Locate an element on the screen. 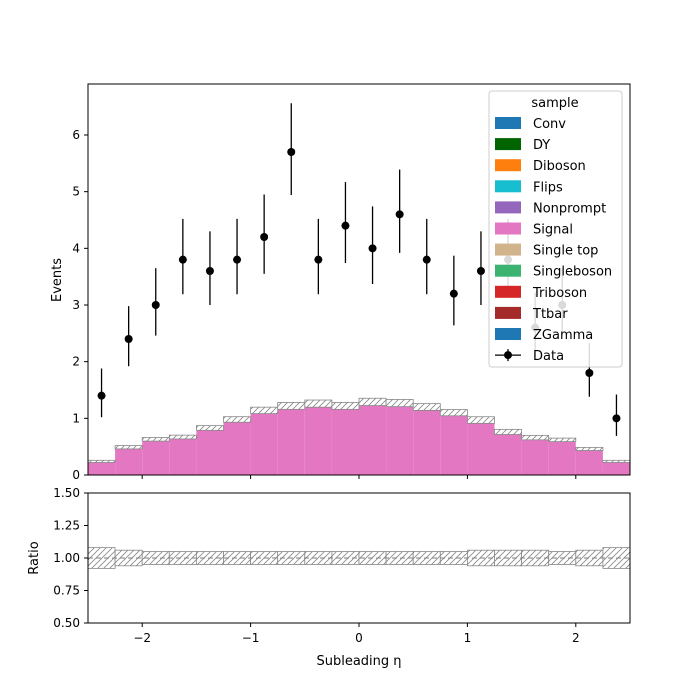 The height and width of the screenshot is (700, 700). ratio-x-tick-label: 2 is located at coordinates (576, 638).